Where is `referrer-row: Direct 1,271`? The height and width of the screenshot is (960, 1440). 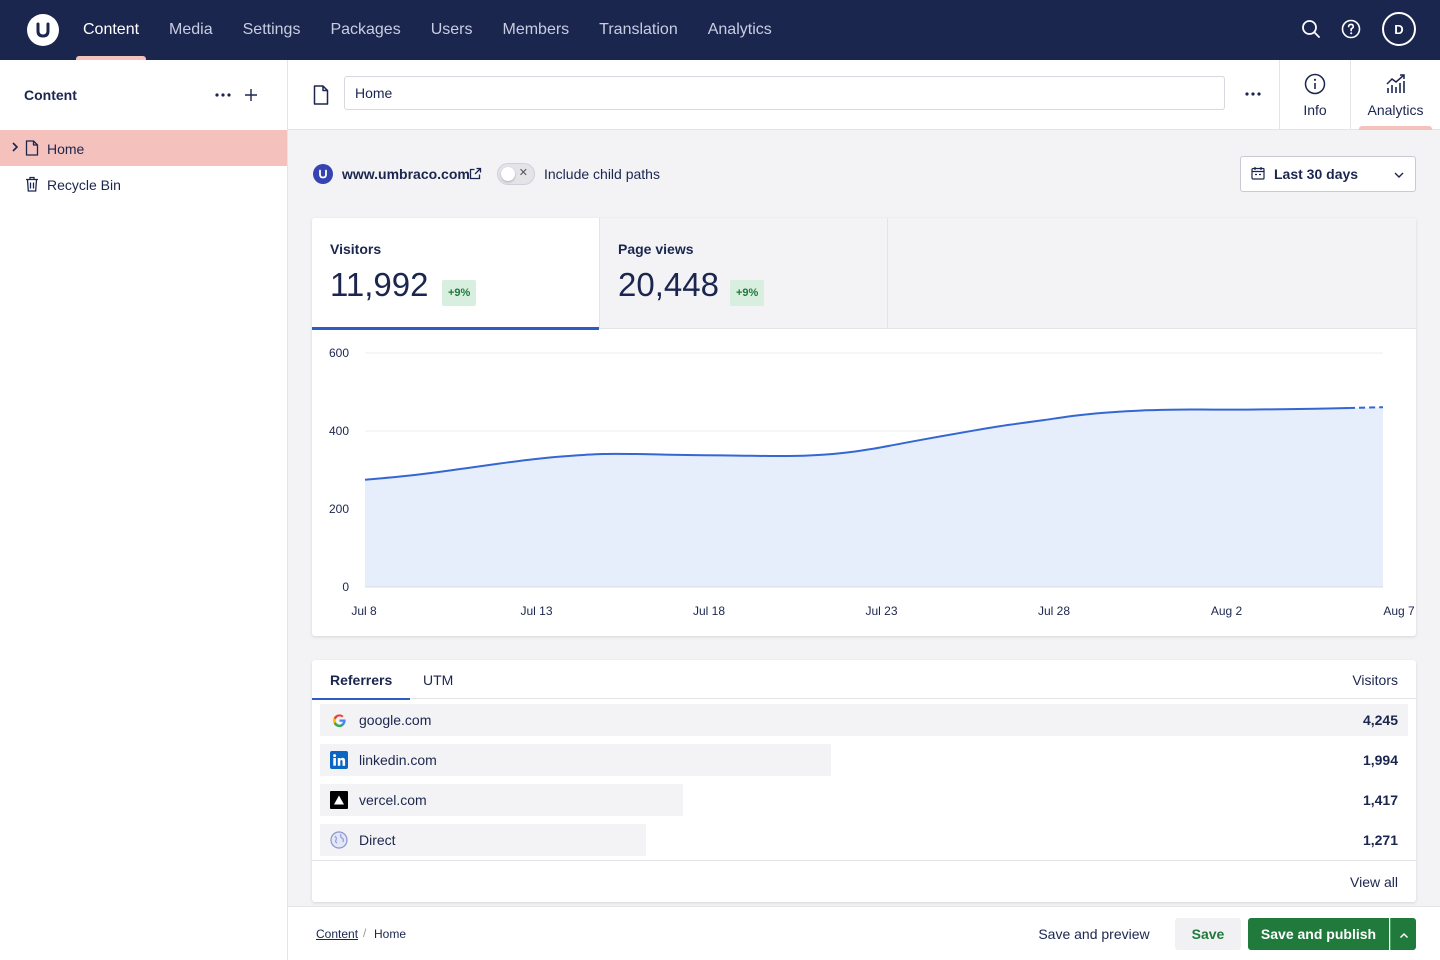
referrer-row: Direct 1,271 is located at coordinates (864, 840).